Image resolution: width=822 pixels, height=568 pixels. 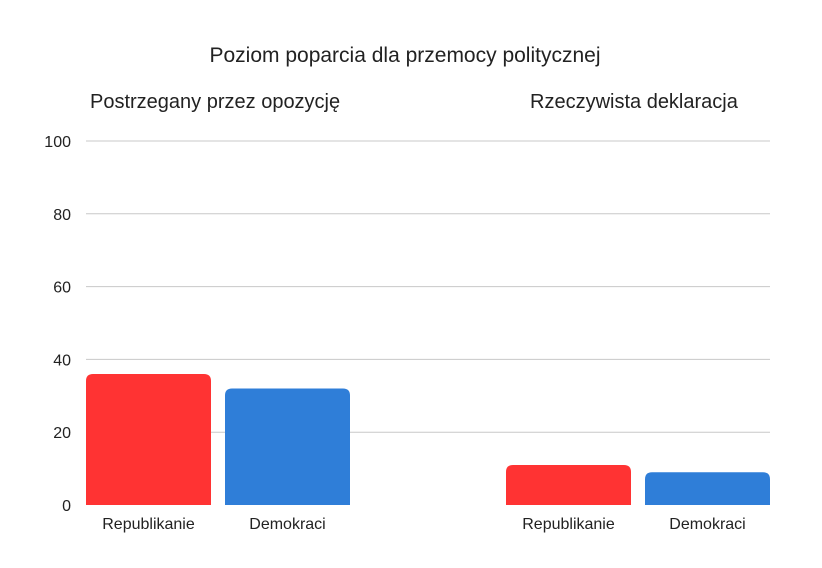 I want to click on category-label-1-demokraci: Demokraci, so click(x=707, y=524).